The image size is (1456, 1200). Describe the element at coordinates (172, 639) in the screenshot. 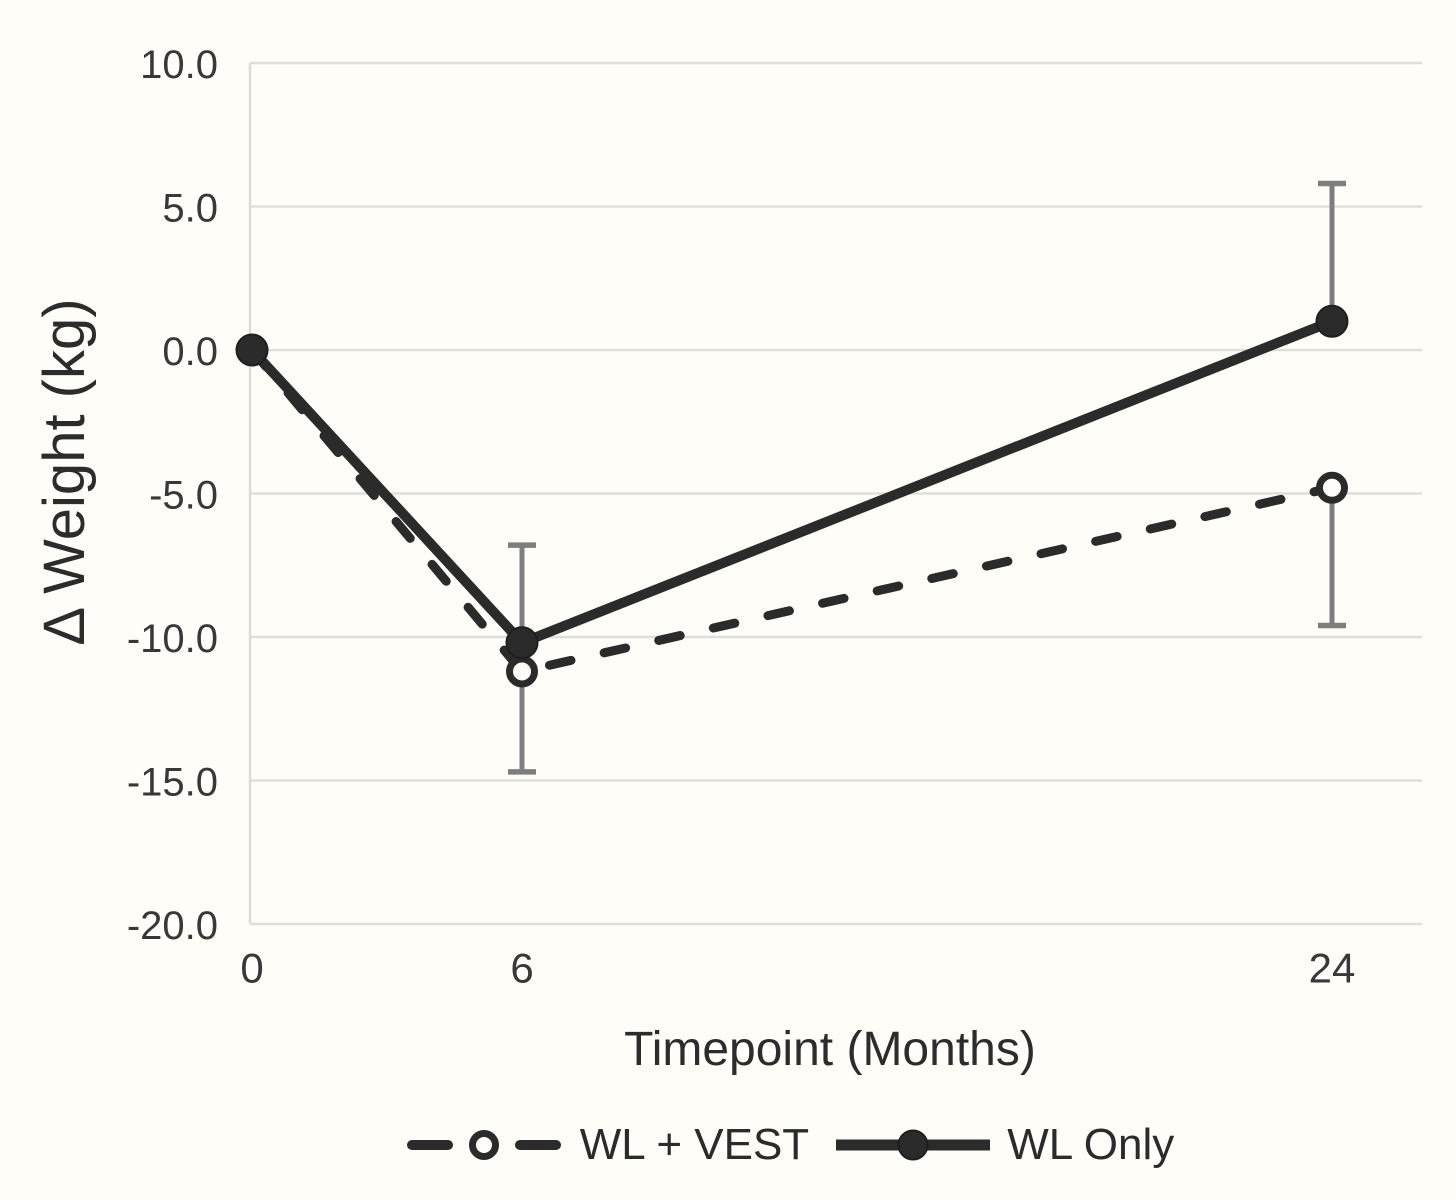

I see `y-tick-label: -10.0` at that location.